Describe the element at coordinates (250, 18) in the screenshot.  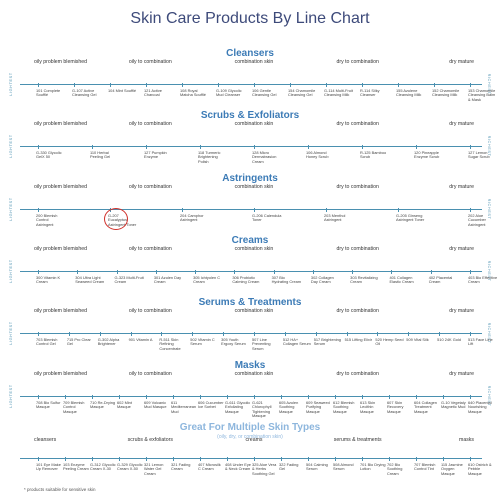
I see `page-title: Skin Care Products By Line Chart` at that location.